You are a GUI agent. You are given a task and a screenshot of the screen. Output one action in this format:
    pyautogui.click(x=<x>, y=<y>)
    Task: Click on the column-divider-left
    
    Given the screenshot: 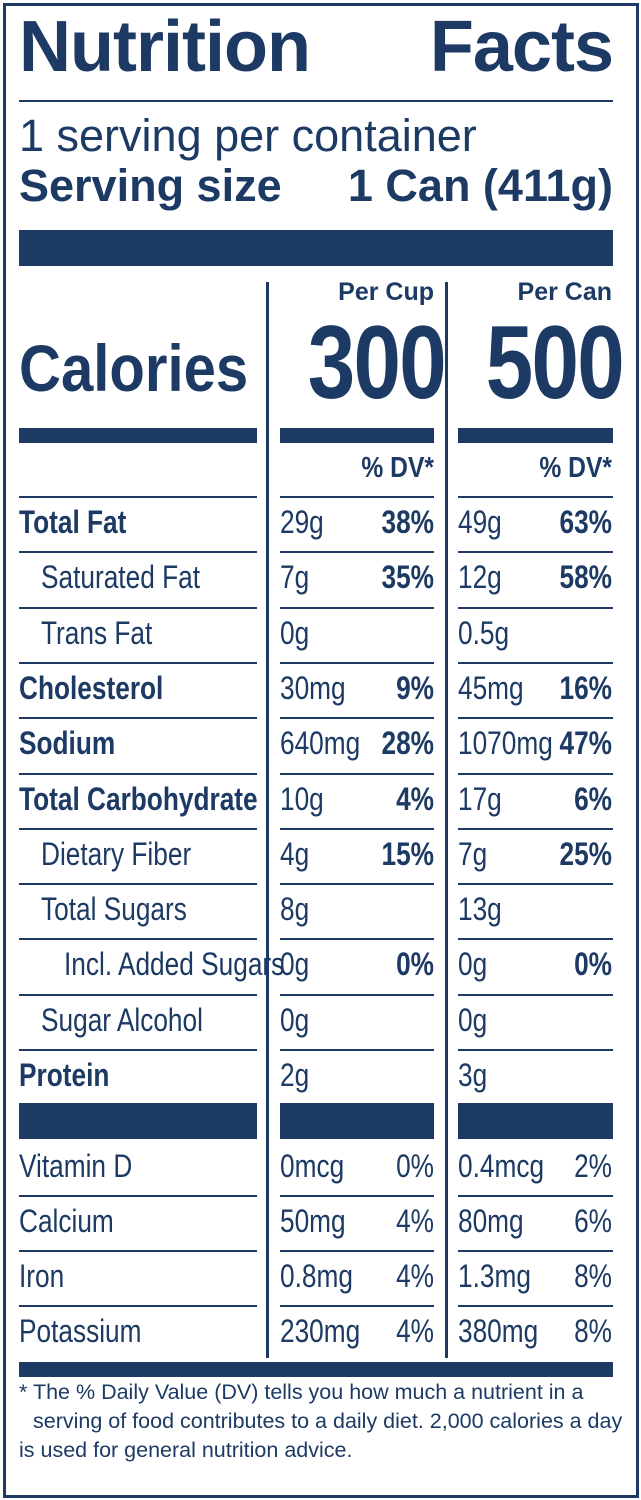 What is the action you would take?
    pyautogui.click(x=267, y=820)
    